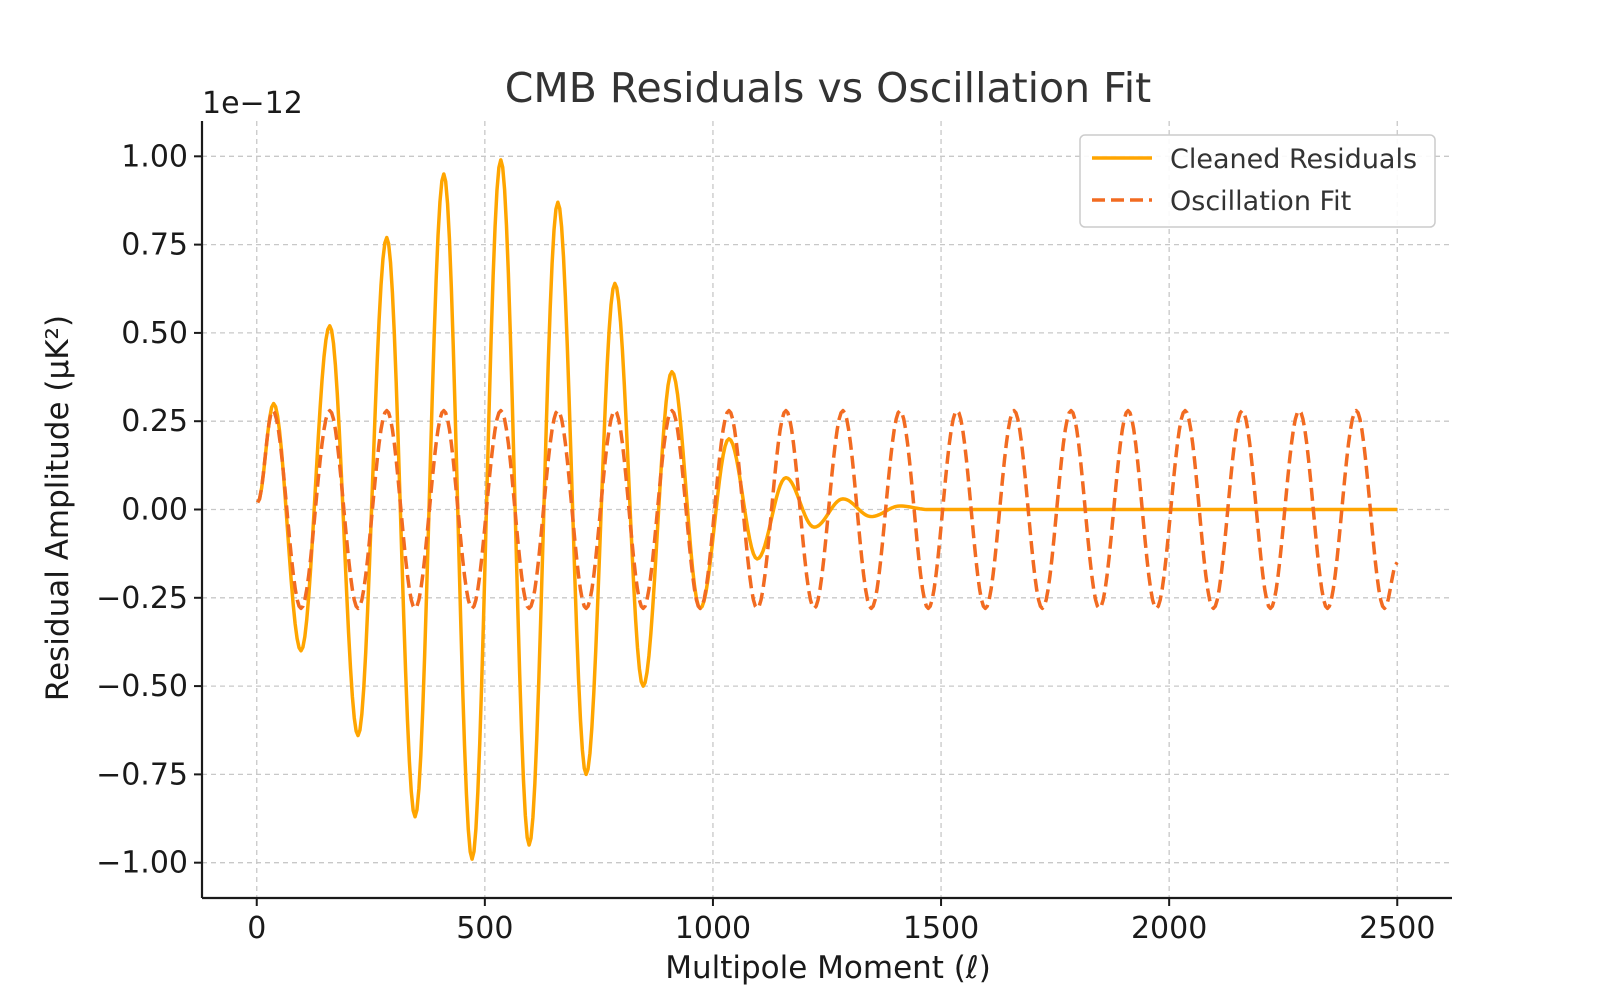 The width and height of the screenshot is (1600, 1000). I want to click on y-tick-label: 0.00, so click(154, 510).